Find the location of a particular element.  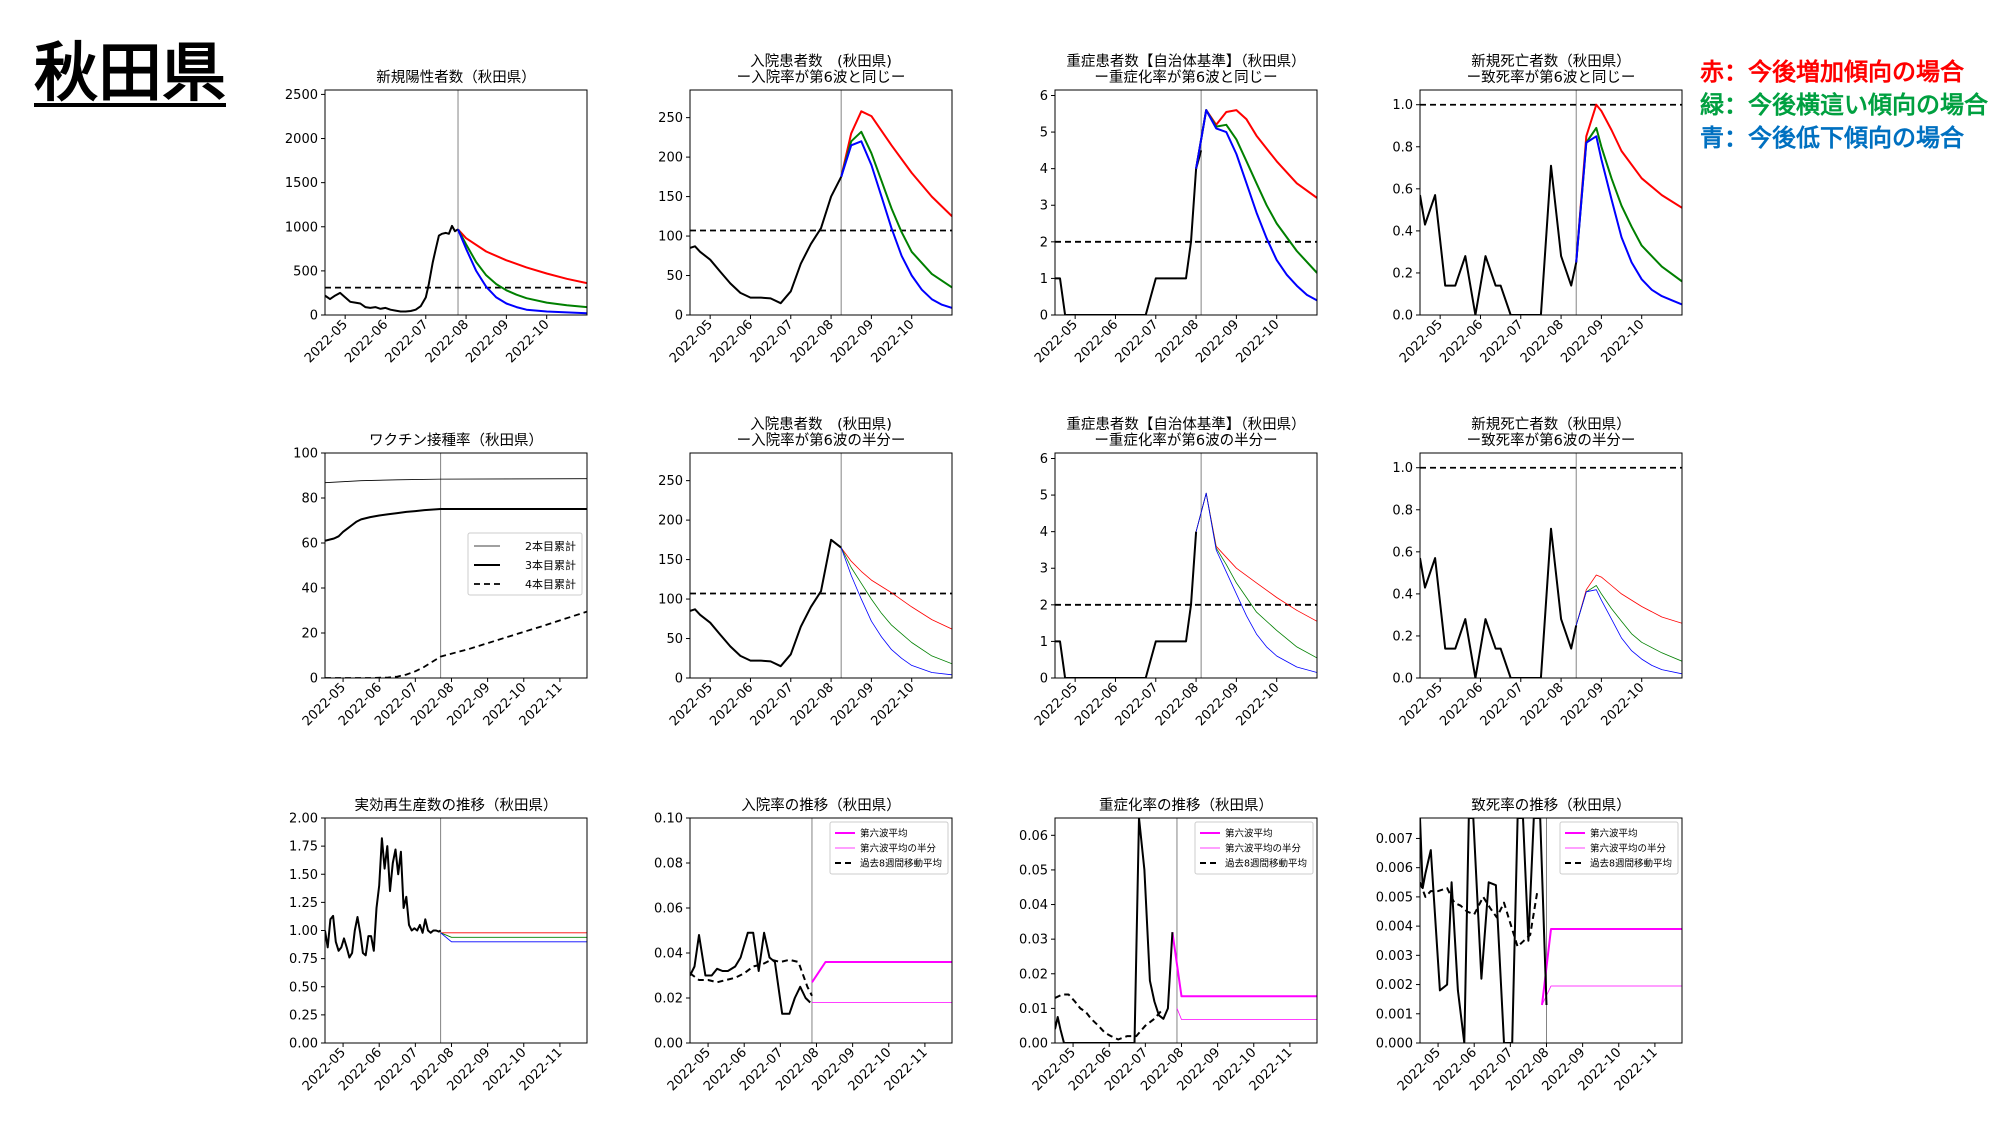

y-tick-label: 1.00 is located at coordinates (303, 931).